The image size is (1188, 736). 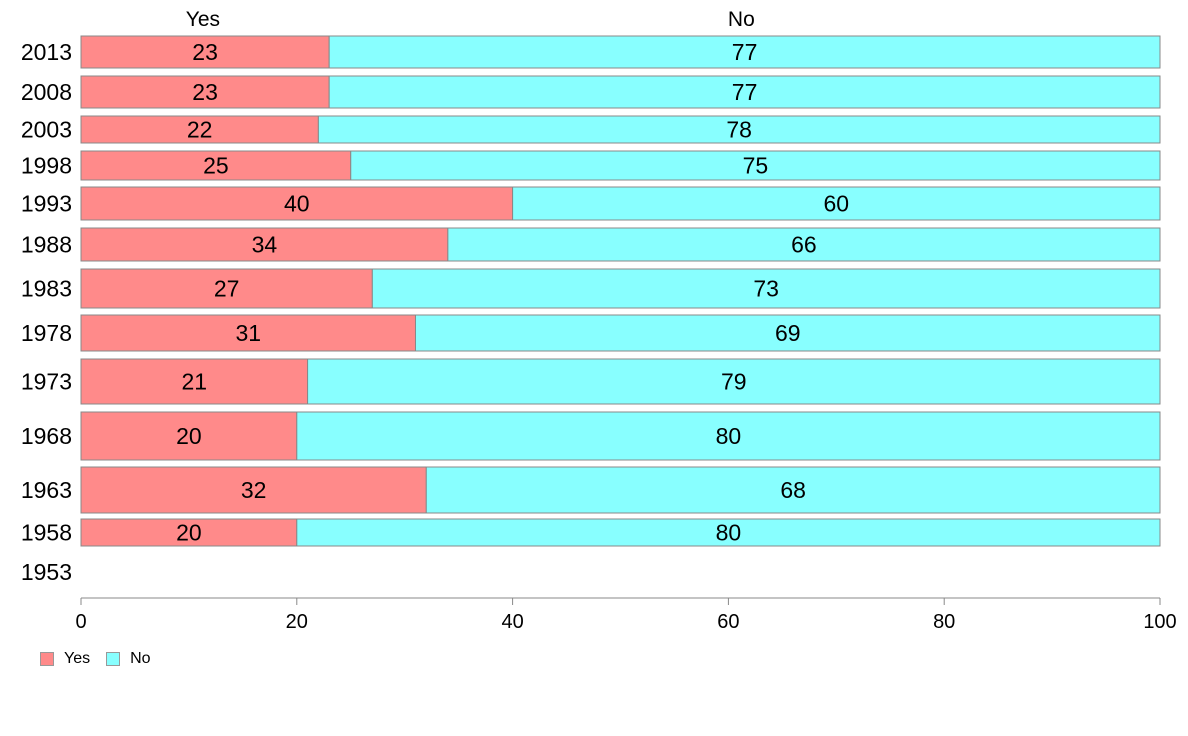 I want to click on bar-yes-1968, so click(x=189, y=436).